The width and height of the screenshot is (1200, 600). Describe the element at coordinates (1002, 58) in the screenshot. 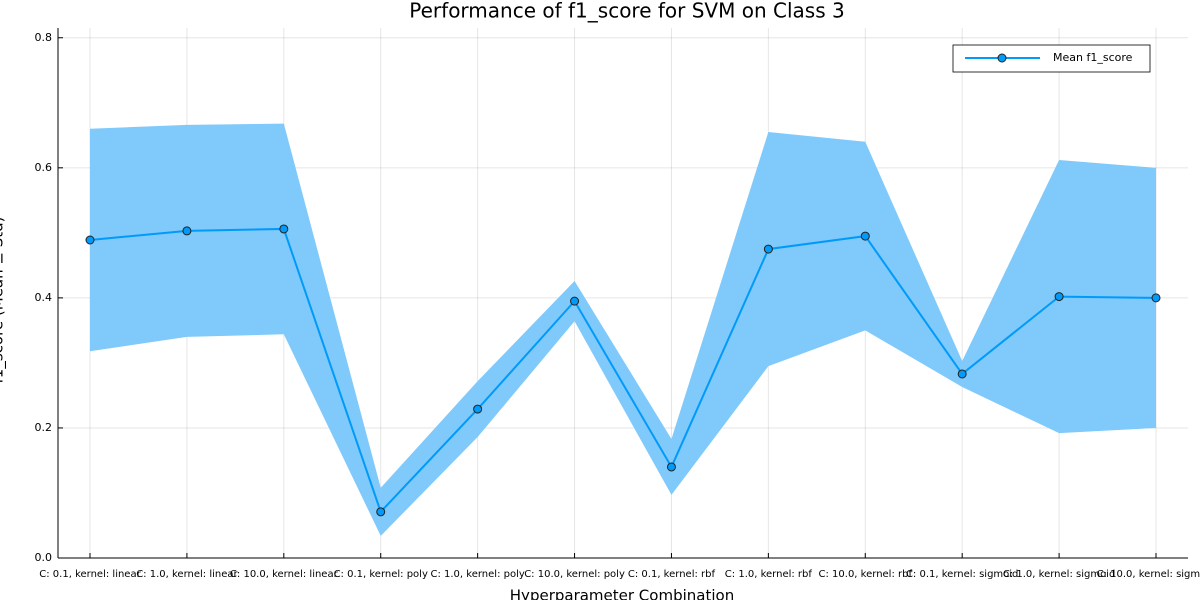

I see `legend-marker` at that location.